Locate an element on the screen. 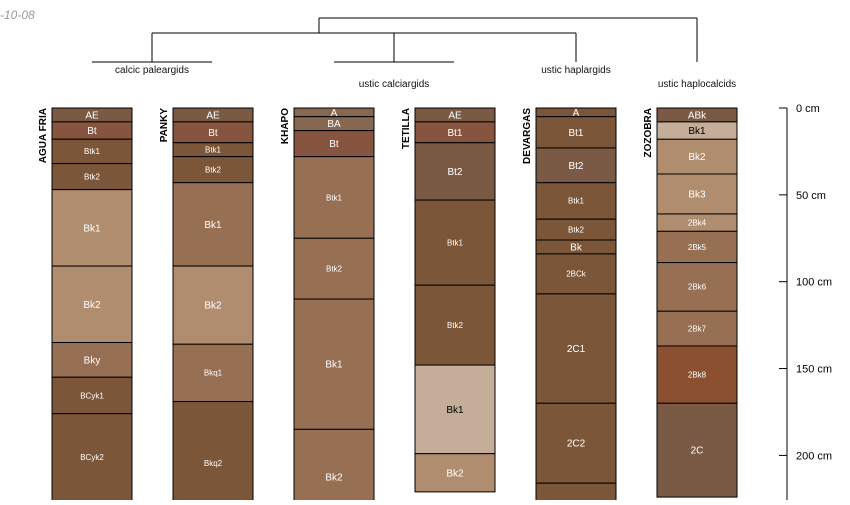 Image resolution: width=850 pixels, height=505 pixels. horizon-label: Bk3 is located at coordinates (697, 194).